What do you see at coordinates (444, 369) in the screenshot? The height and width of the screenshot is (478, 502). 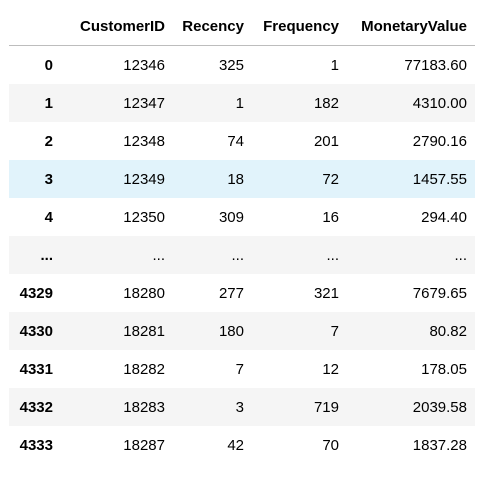 I see `cell-monetaryvalue: 178.05` at bounding box center [444, 369].